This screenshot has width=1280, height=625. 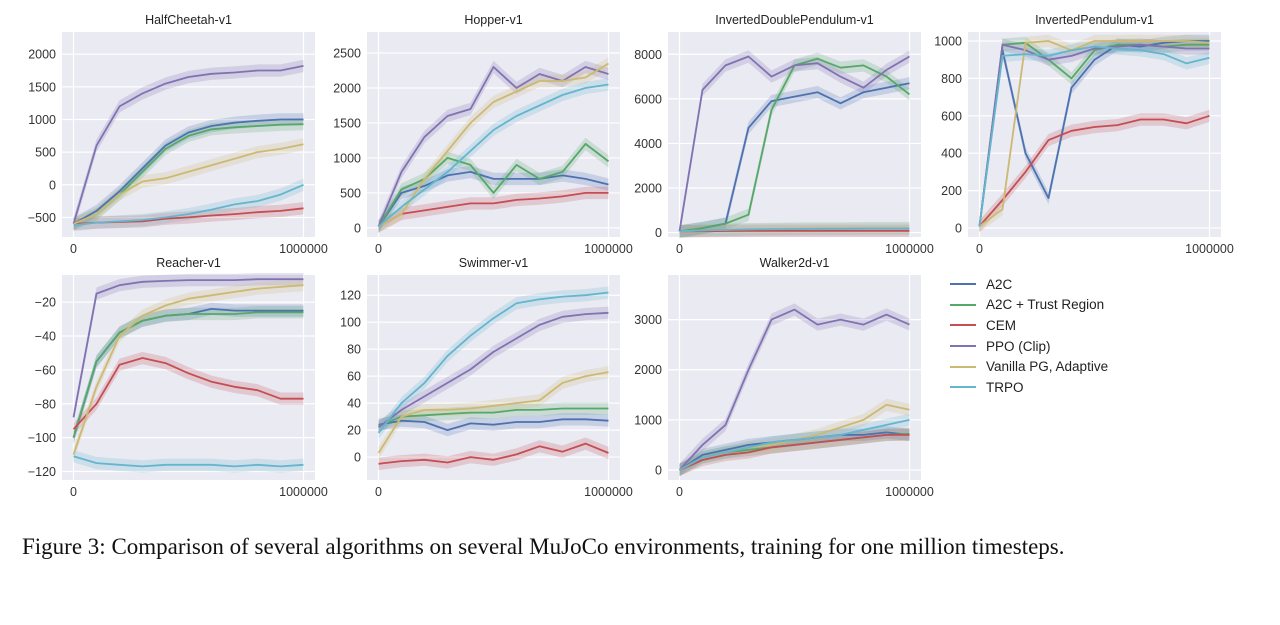 What do you see at coordinates (951, 79) in the screenshot?
I see `y-tick-label: 800` at bounding box center [951, 79].